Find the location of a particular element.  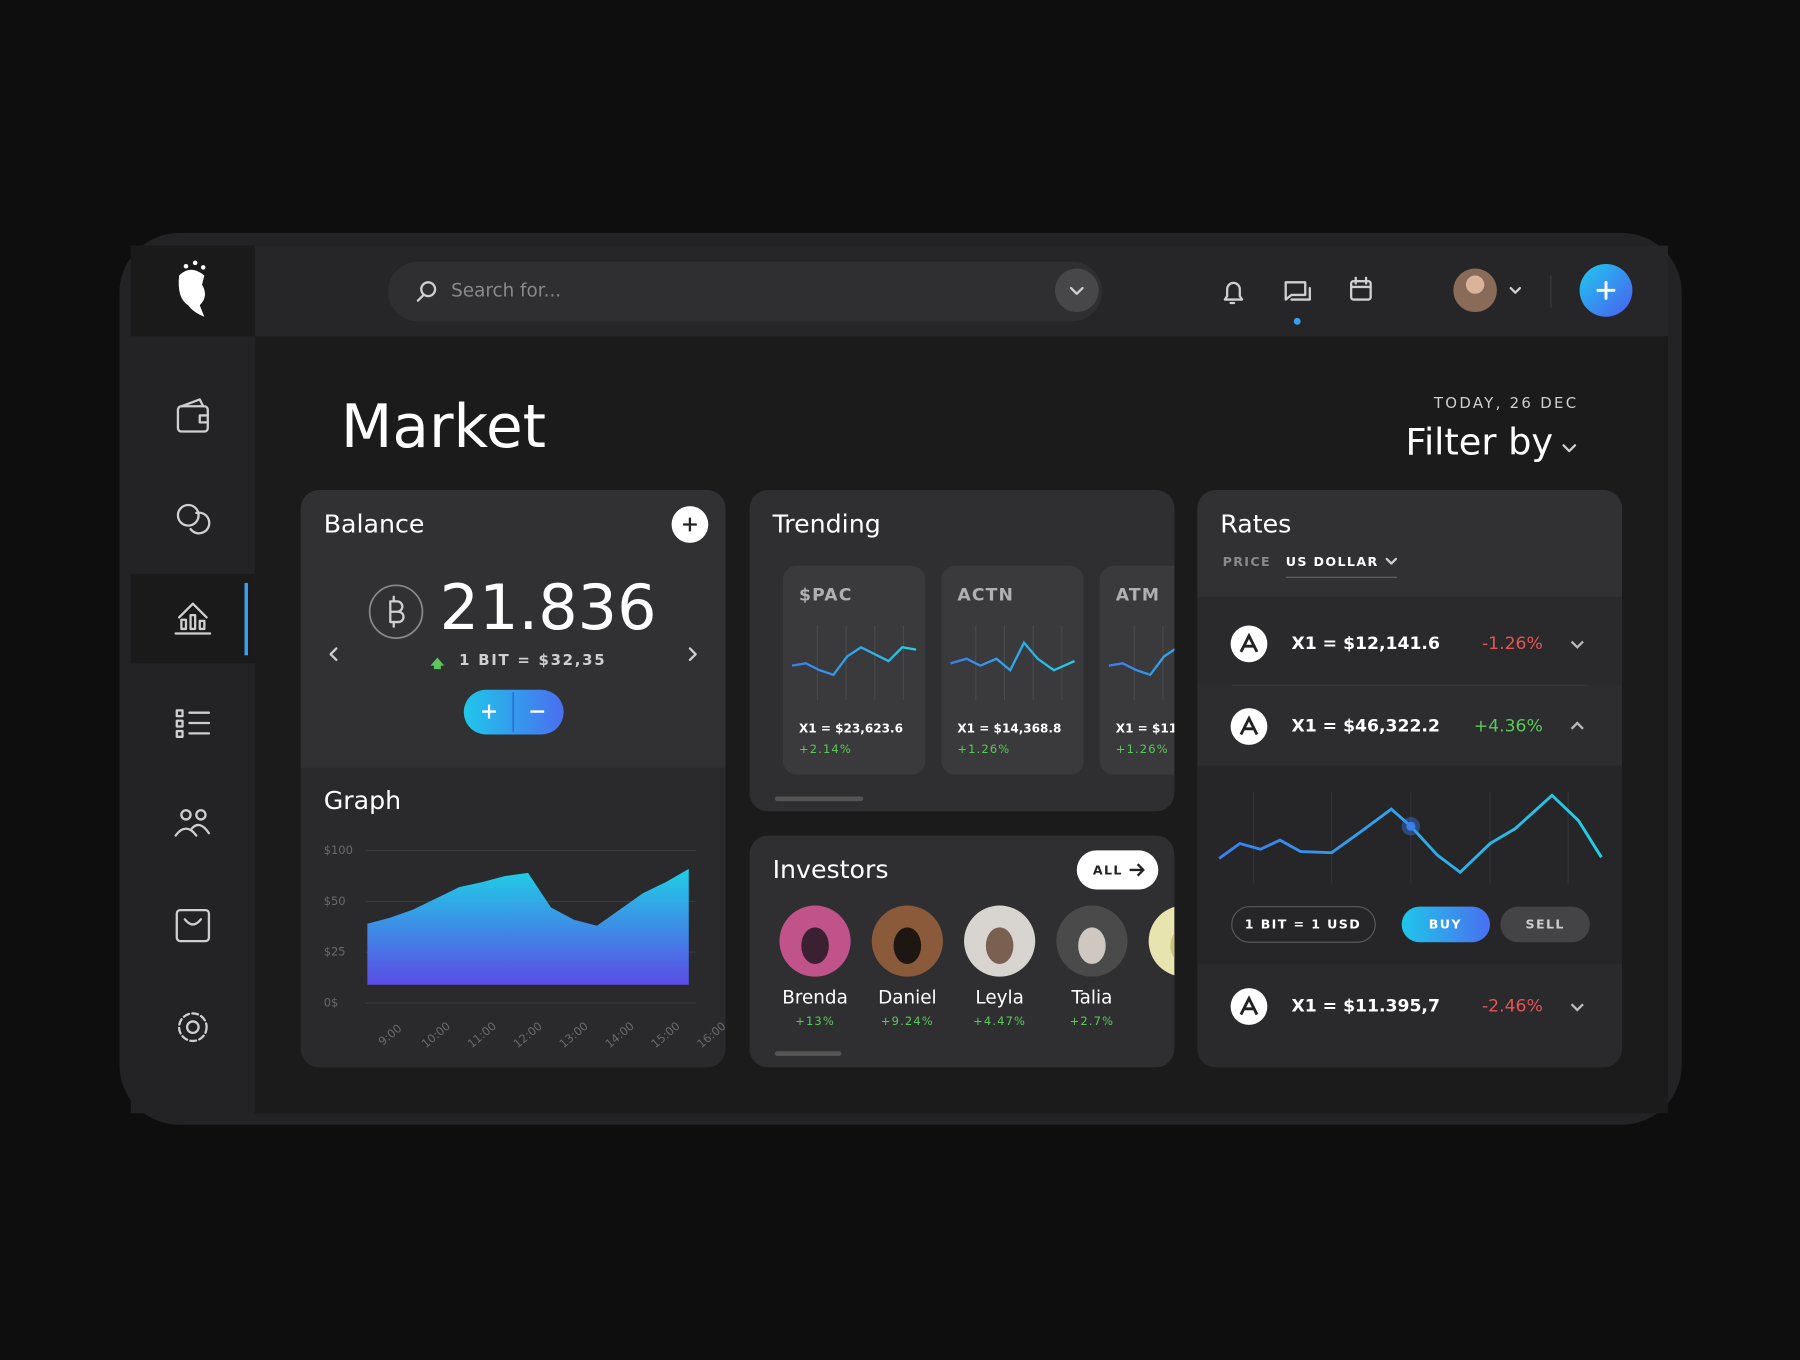

next-arrow is located at coordinates (692, 654).